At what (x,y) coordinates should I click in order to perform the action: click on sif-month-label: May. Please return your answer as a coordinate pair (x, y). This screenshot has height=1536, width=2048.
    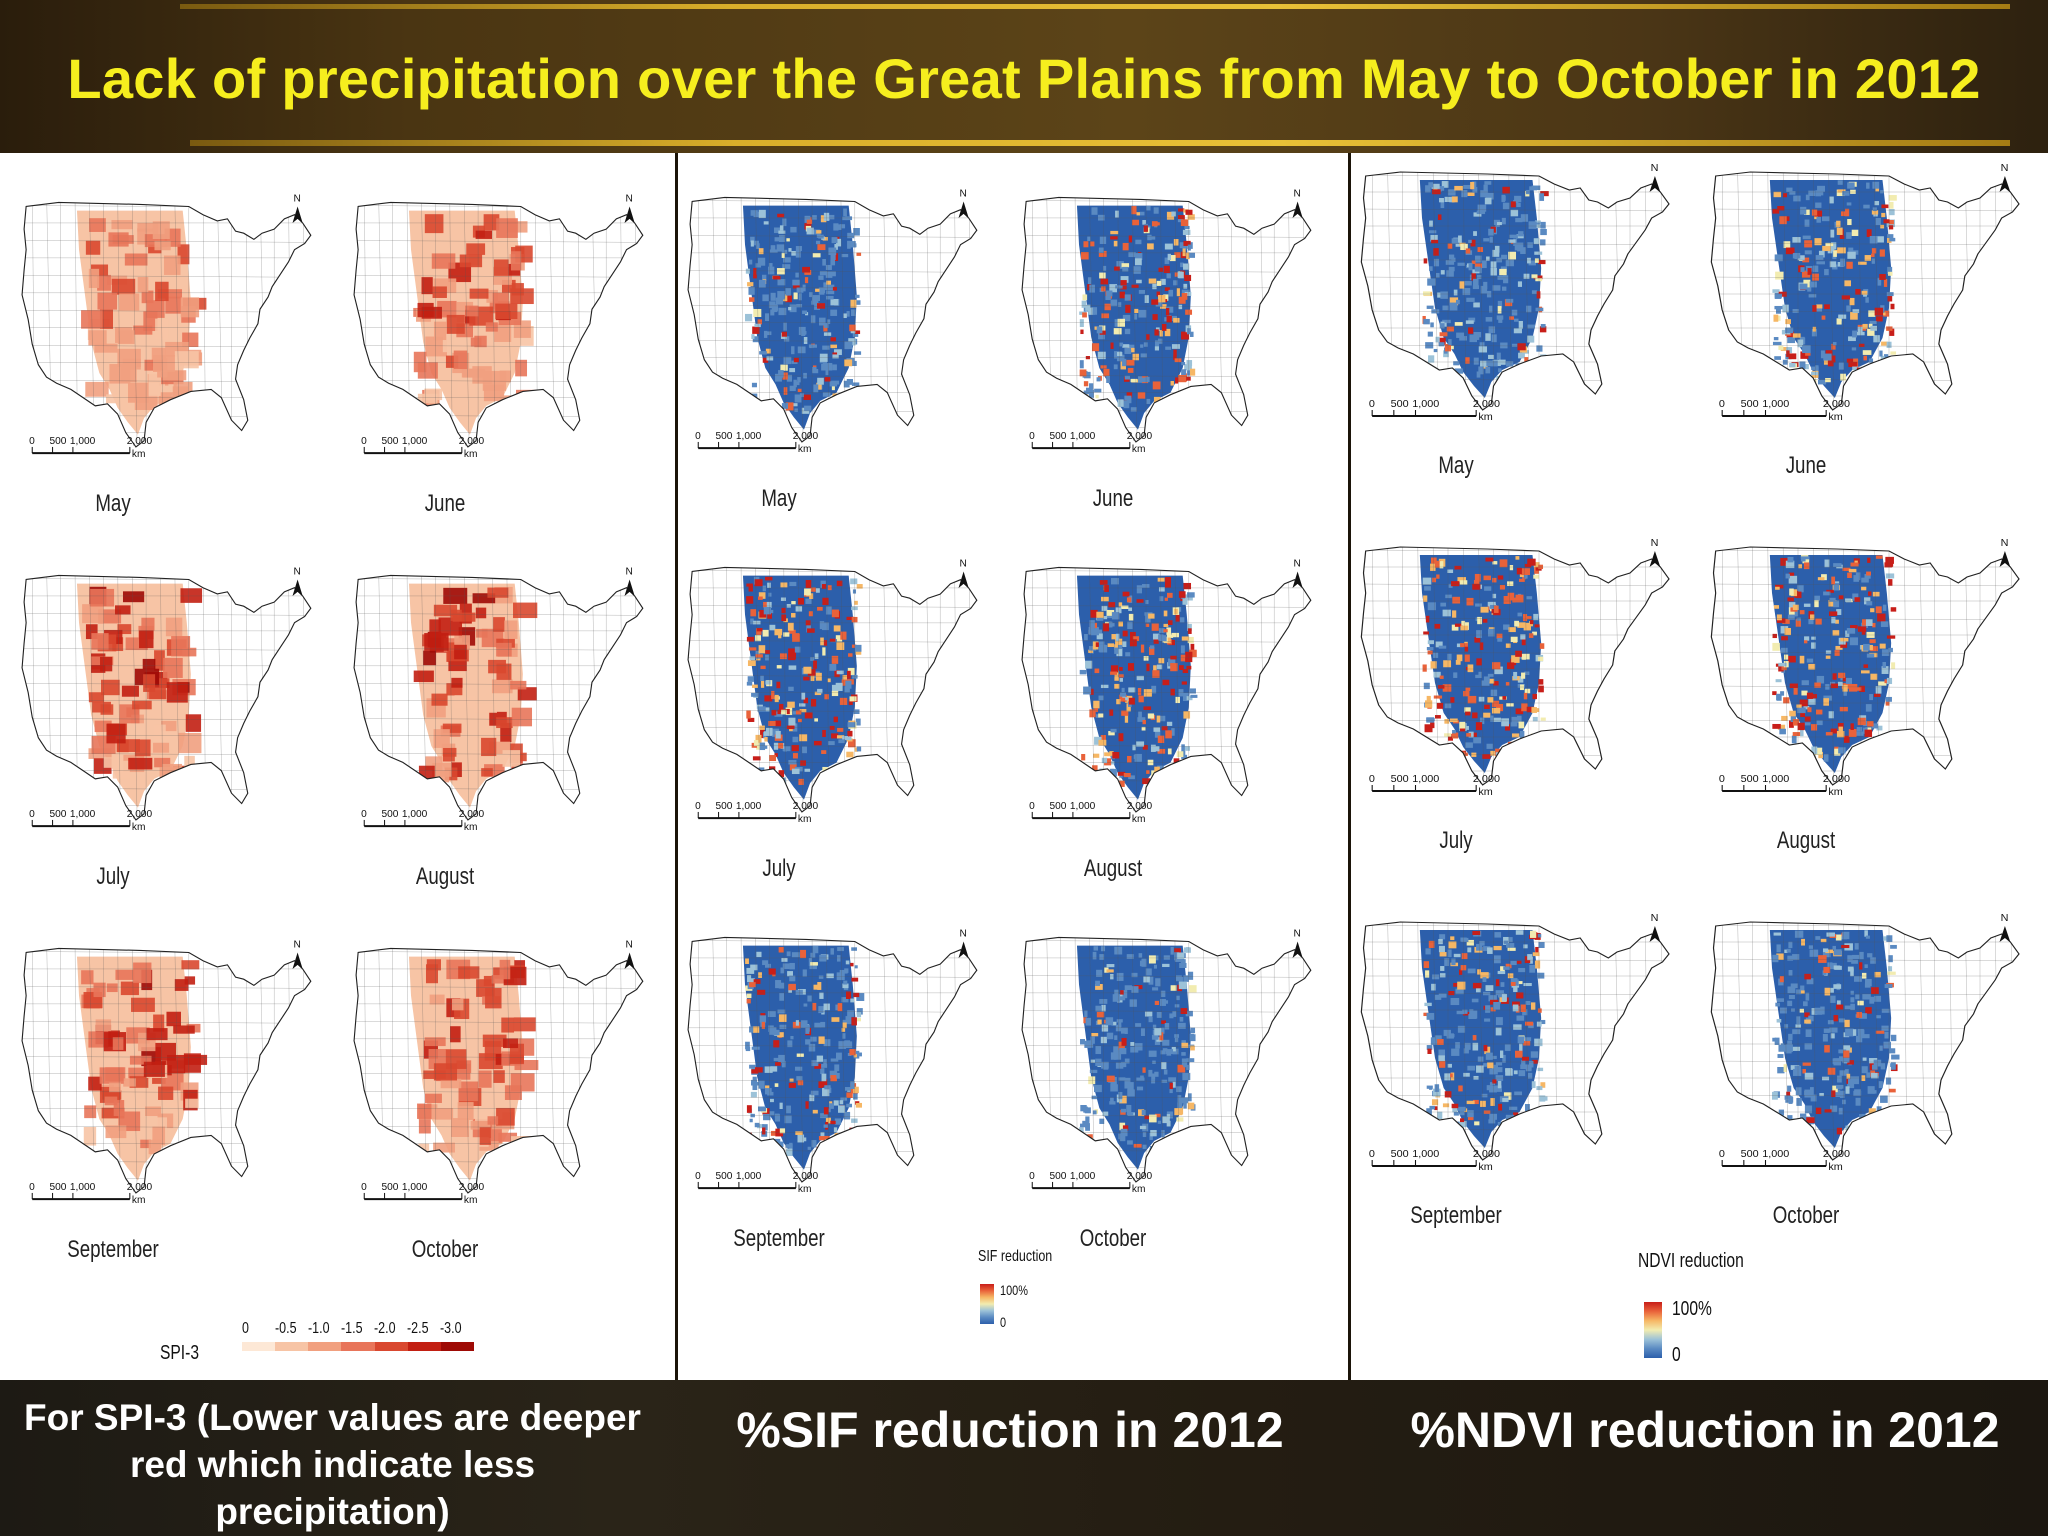
    Looking at the image, I should click on (779, 498).